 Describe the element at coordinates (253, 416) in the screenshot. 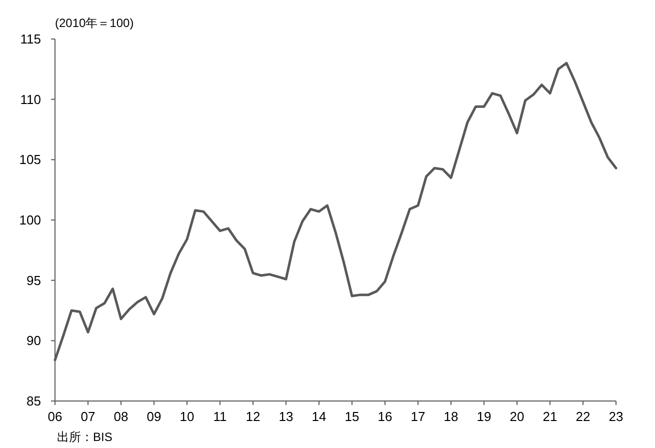

I see `x-tick-label: 12` at that location.